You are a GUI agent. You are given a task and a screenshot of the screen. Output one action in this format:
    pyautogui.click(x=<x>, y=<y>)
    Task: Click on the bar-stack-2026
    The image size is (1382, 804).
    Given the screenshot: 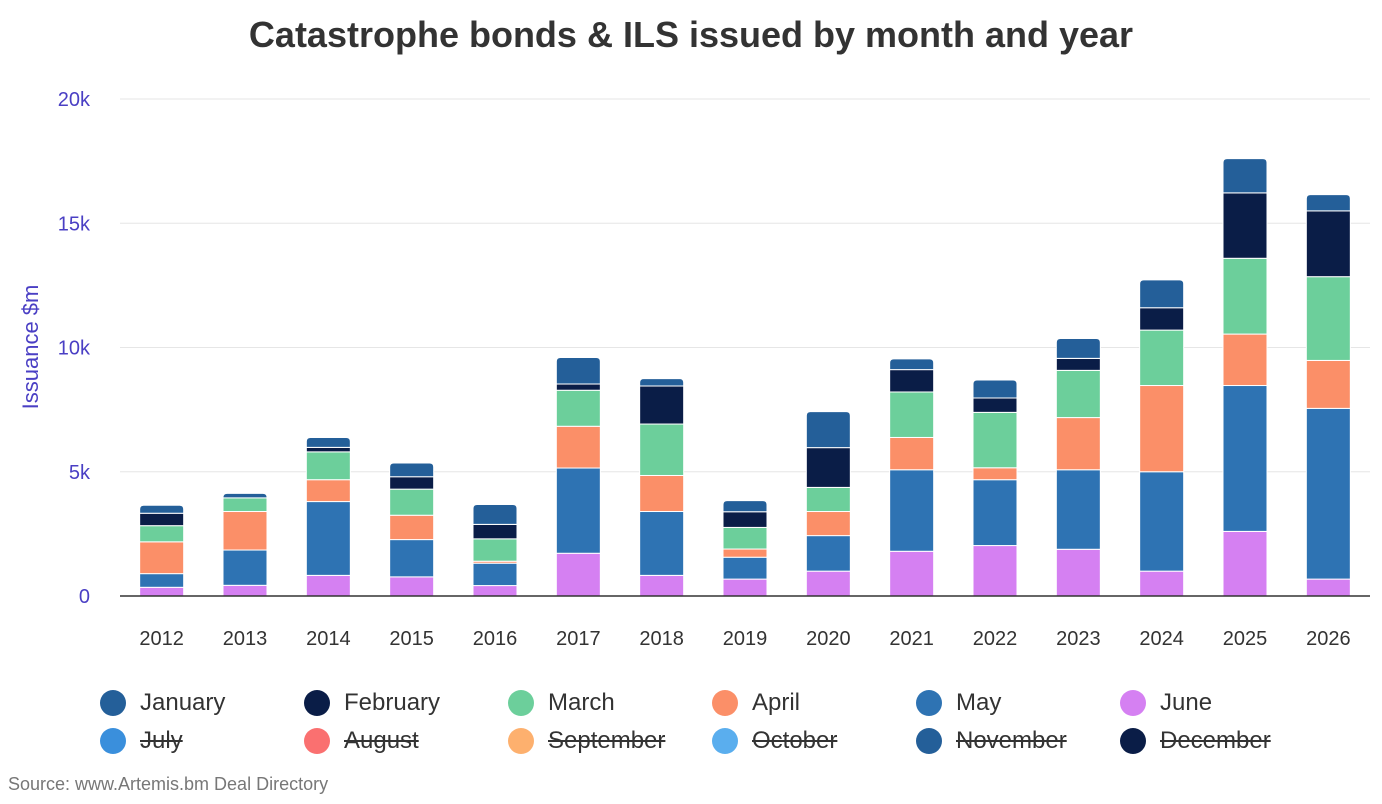 What is the action you would take?
    pyautogui.click(x=1328, y=395)
    